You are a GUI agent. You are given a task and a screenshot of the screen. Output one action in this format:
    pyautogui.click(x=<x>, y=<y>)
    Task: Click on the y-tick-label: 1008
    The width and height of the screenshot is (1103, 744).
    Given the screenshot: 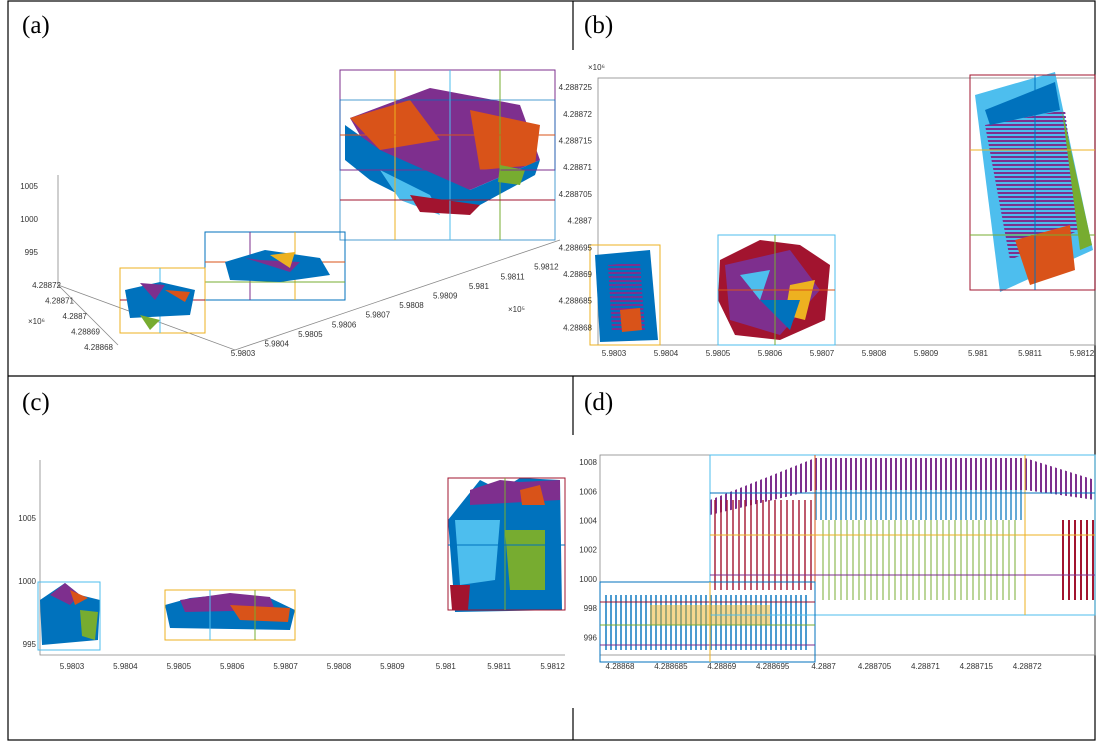 What is the action you would take?
    pyautogui.click(x=588, y=462)
    